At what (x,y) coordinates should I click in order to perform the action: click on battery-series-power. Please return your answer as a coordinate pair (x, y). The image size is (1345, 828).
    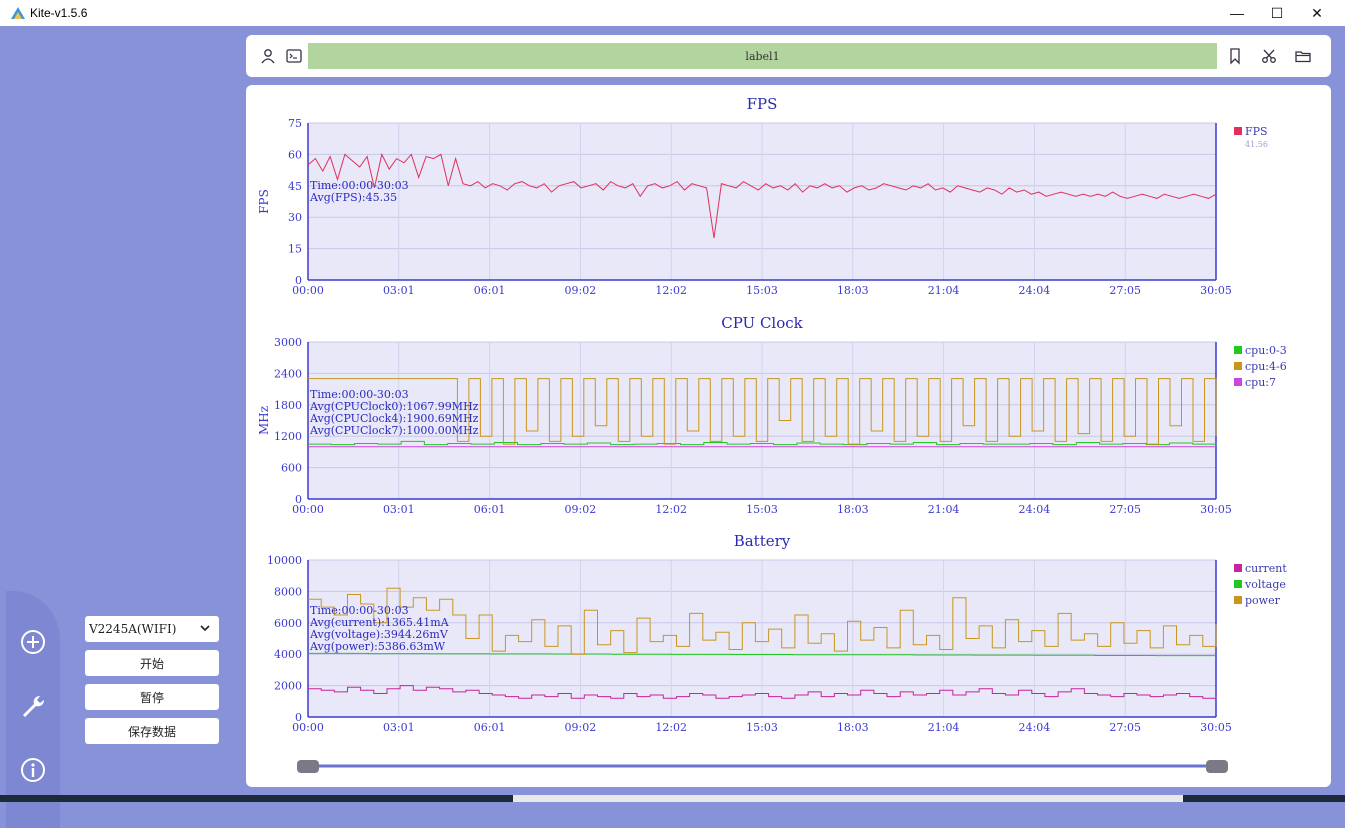
    Looking at the image, I should click on (762, 621).